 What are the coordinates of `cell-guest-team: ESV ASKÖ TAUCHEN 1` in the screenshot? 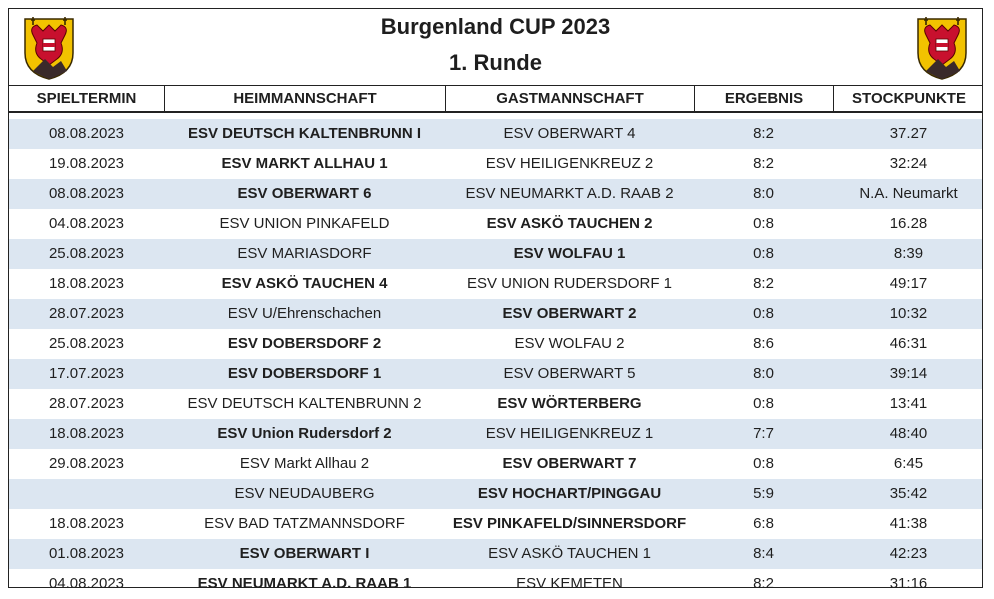 It's located at (569, 553).